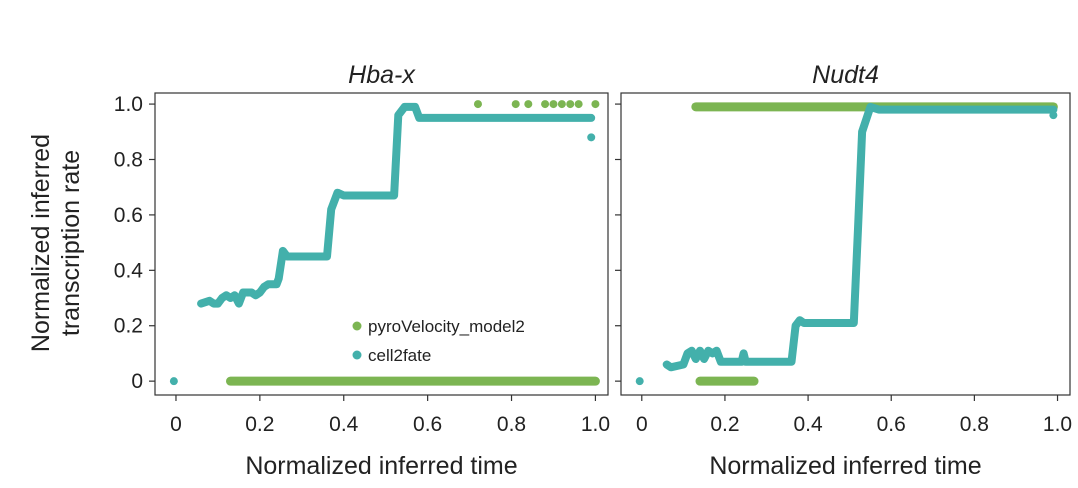 Image resolution: width=1078 pixels, height=488 pixels. I want to click on y-tick-label-hba-x-2: 0.4, so click(129, 270).